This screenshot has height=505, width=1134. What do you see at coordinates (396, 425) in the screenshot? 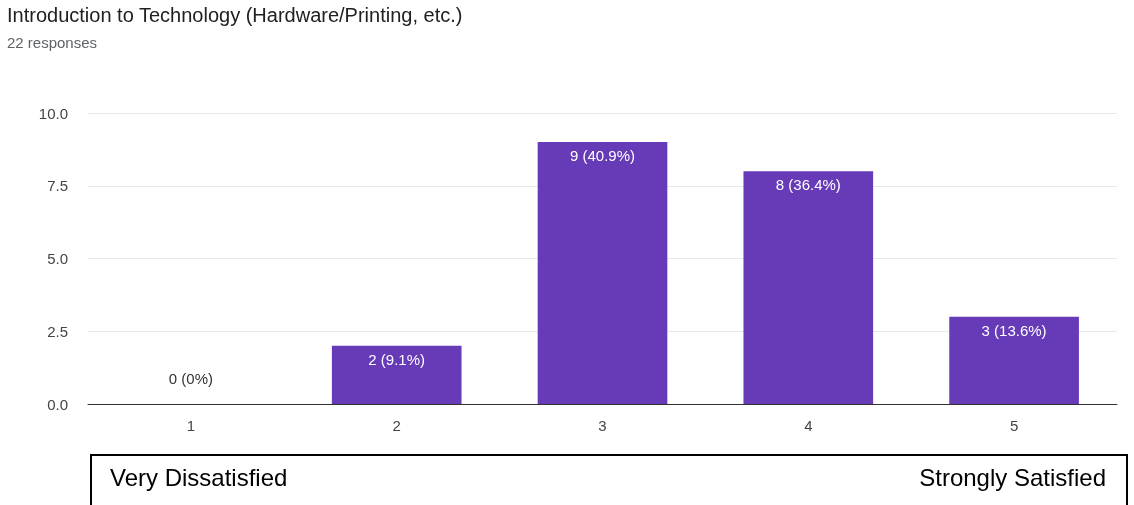
I see `x-tick-label: 2` at bounding box center [396, 425].